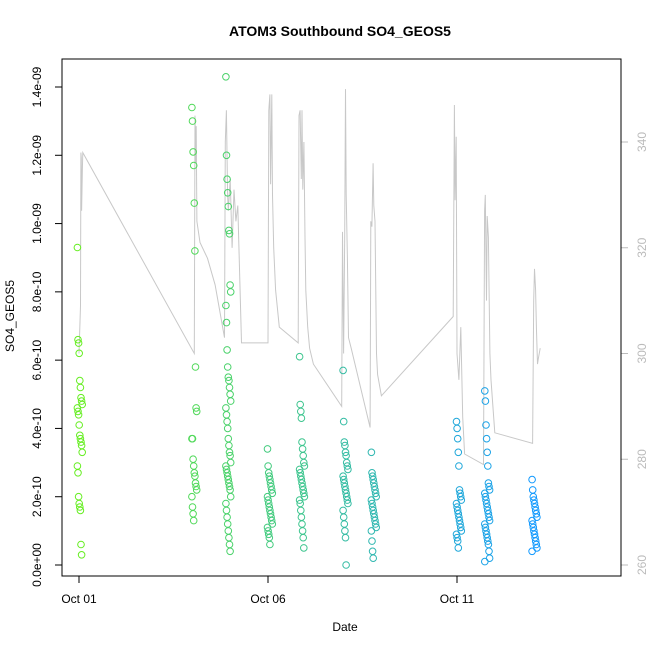 The image size is (650, 650). Describe the element at coordinates (37, 223) in the screenshot. I see `y-tick-label: 1.0e-09` at that location.